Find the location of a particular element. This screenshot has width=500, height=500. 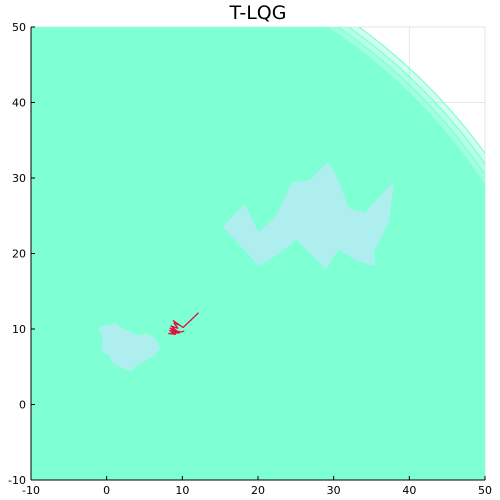

y-tick-label-2: 10 is located at coordinates (19, 329).